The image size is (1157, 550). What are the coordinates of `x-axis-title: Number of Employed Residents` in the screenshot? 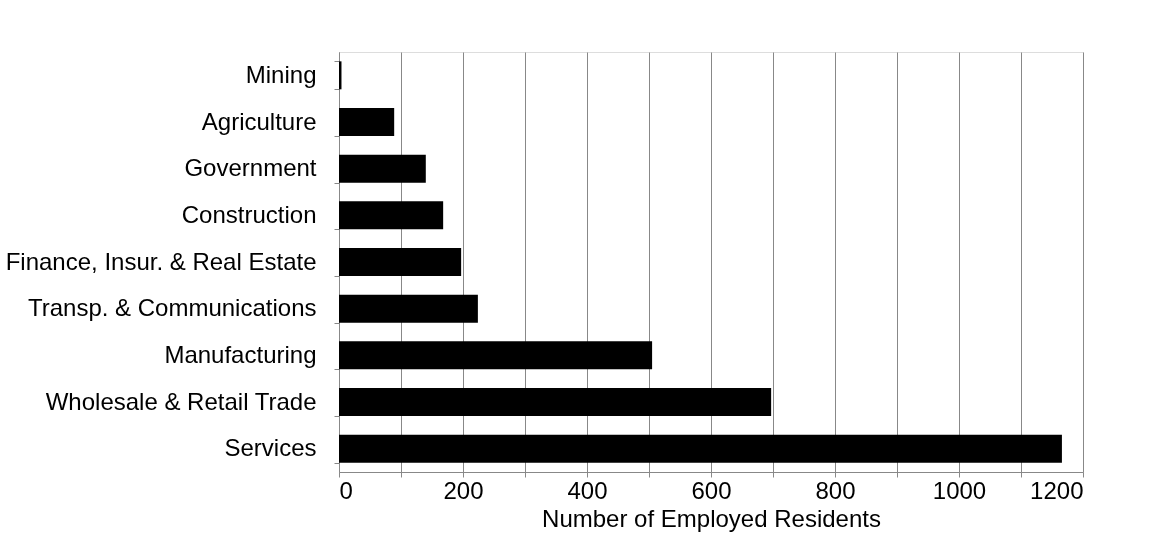 It's located at (711, 518).